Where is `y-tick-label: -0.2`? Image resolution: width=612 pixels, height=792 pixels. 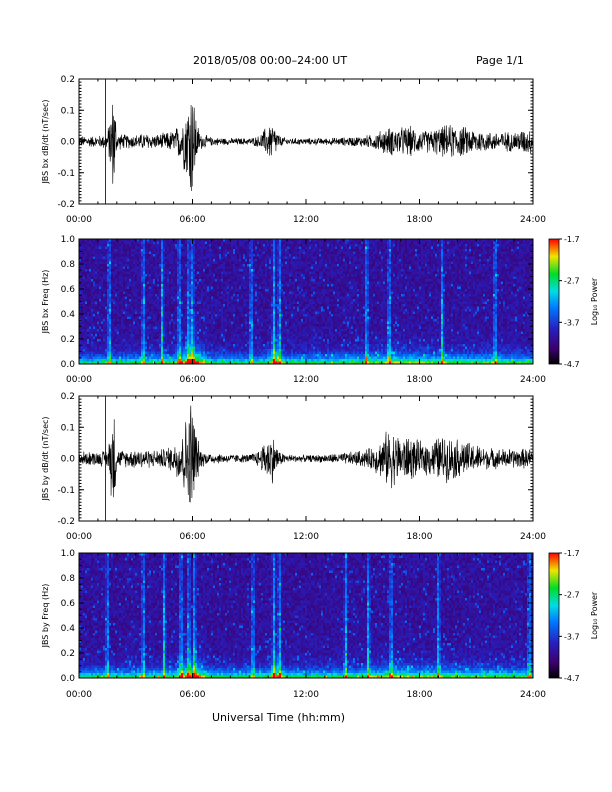
y-tick-label: -0.2 is located at coordinates (66, 205).